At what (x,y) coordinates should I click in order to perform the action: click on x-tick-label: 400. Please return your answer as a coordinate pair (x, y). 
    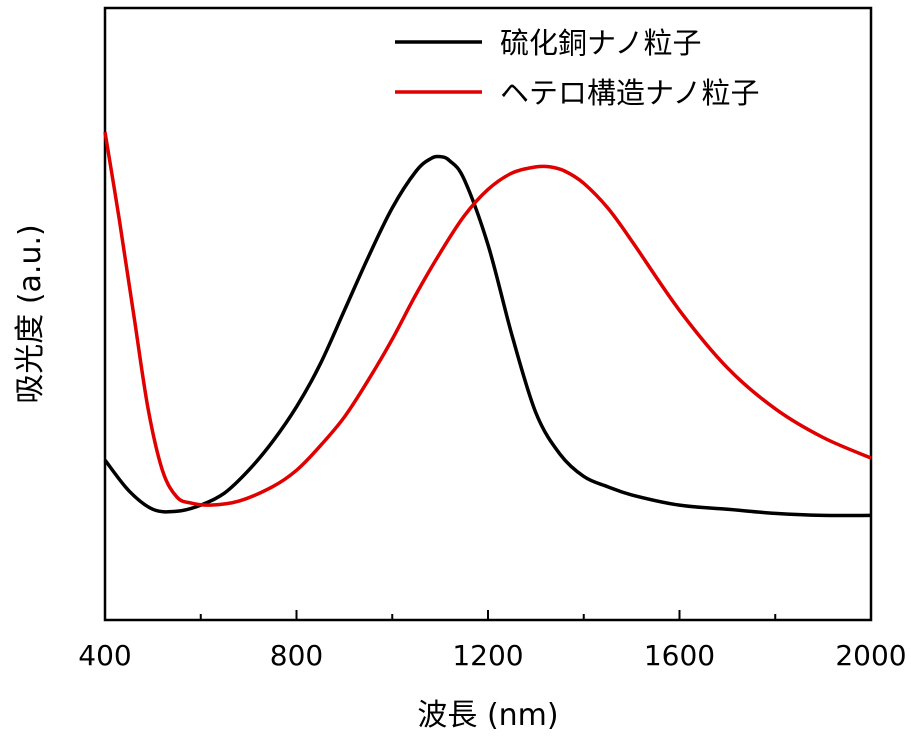
    Looking at the image, I should click on (104, 655).